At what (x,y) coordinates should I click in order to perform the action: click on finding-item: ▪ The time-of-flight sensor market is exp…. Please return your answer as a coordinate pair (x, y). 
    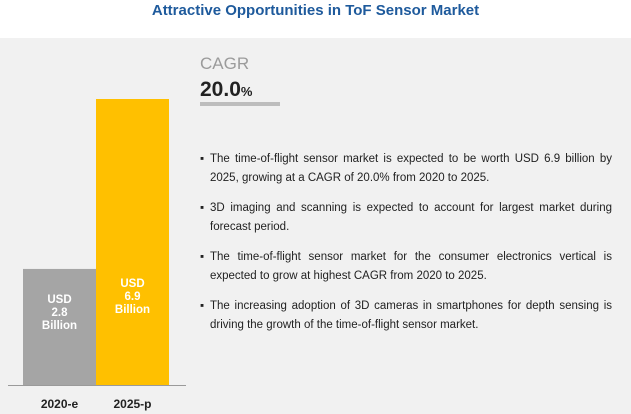
    Looking at the image, I should click on (406, 169).